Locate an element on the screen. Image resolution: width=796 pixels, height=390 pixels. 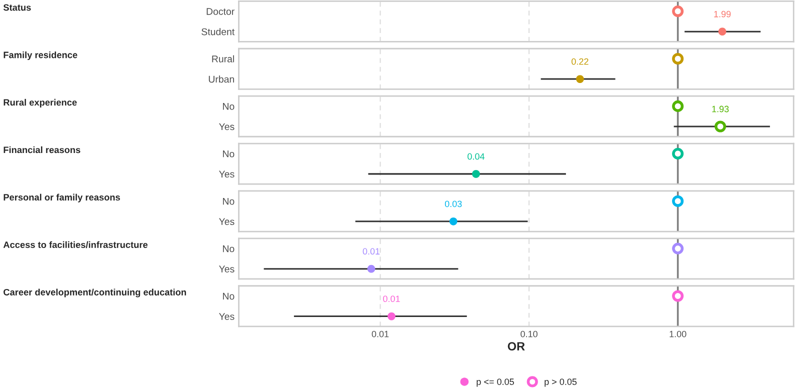
y-tick-label: Student is located at coordinates (218, 32).